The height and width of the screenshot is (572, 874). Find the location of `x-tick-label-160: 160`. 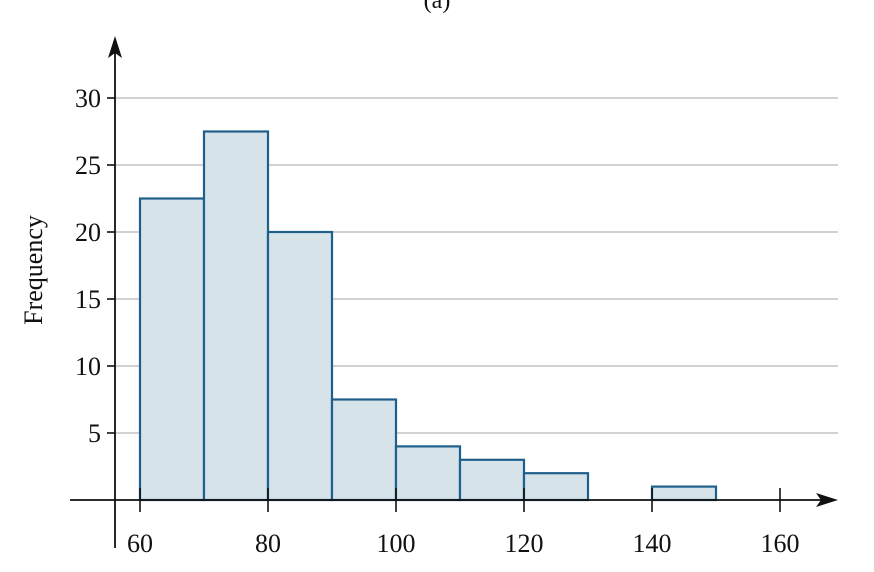

x-tick-label-160: 160 is located at coordinates (780, 543).